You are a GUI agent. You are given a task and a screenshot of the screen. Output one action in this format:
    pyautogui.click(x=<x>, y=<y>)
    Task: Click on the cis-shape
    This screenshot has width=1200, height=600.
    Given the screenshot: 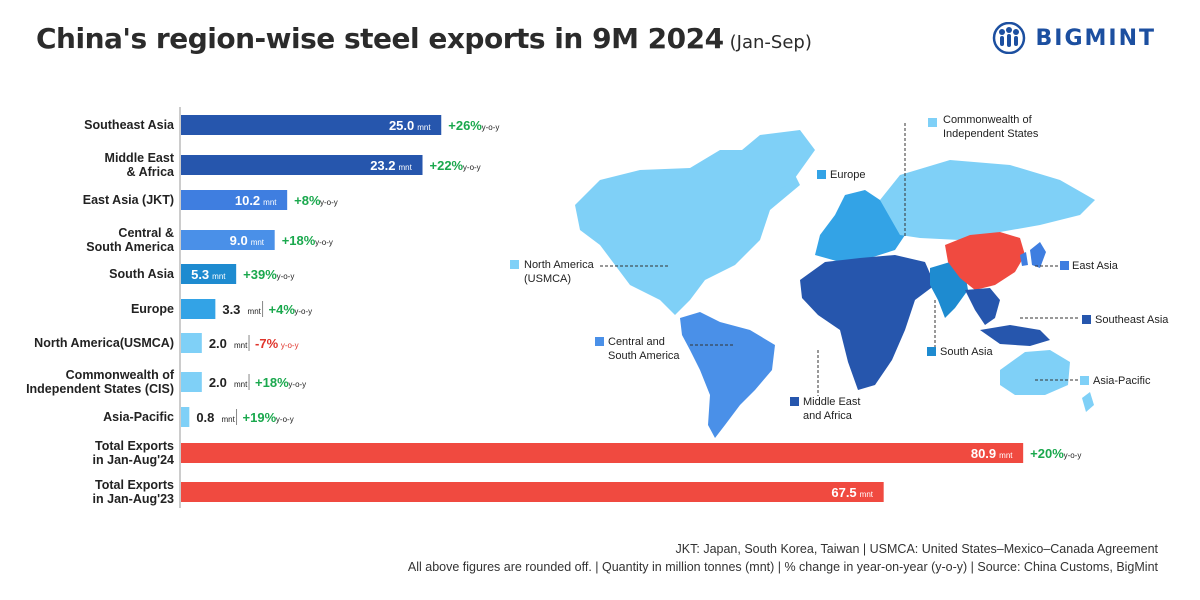 What is the action you would take?
    pyautogui.click(x=987, y=200)
    